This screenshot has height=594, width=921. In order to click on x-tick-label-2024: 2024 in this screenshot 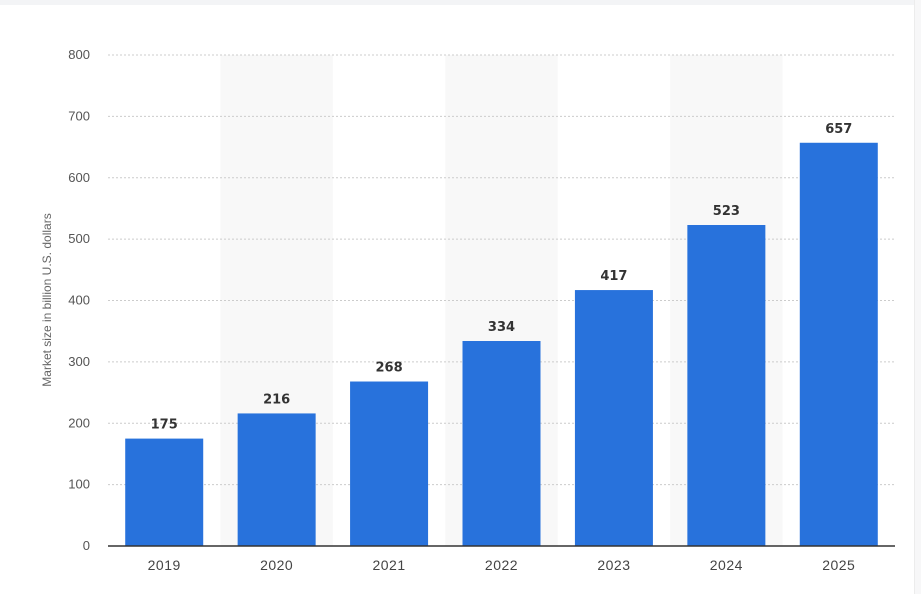, I will do `click(726, 565)`.